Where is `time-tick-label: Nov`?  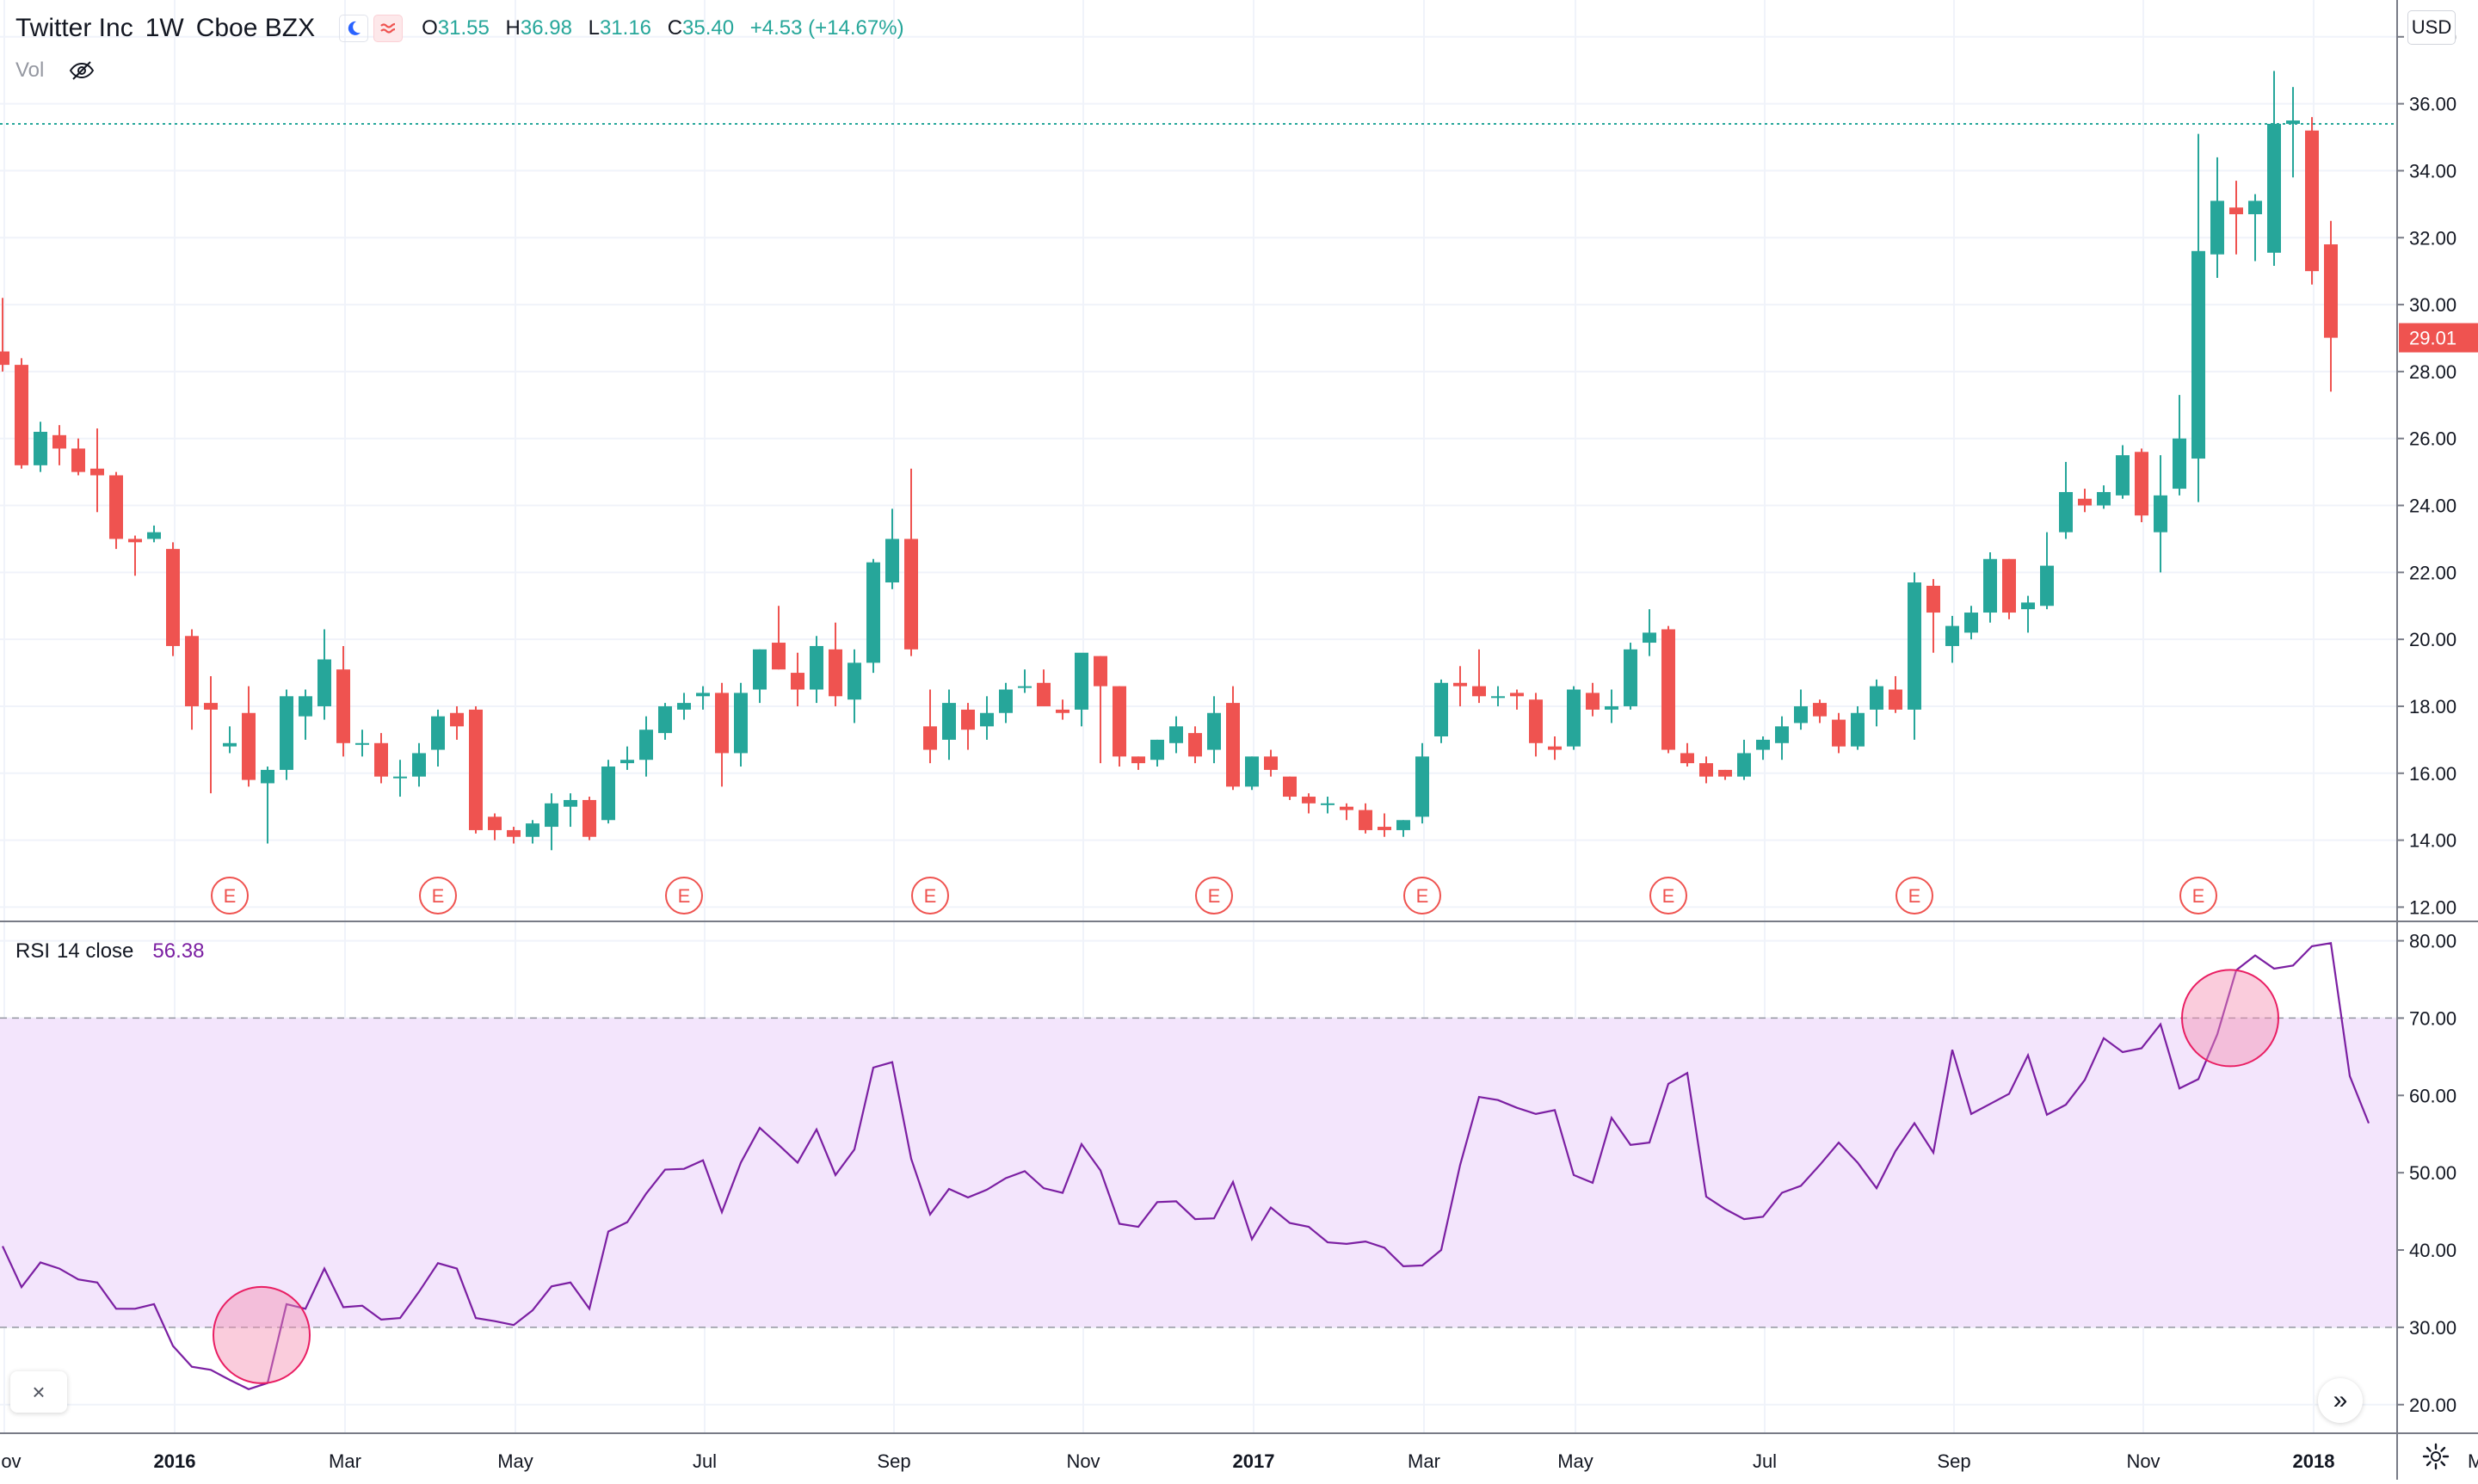
time-tick-label: Nov is located at coordinates (1083, 1461).